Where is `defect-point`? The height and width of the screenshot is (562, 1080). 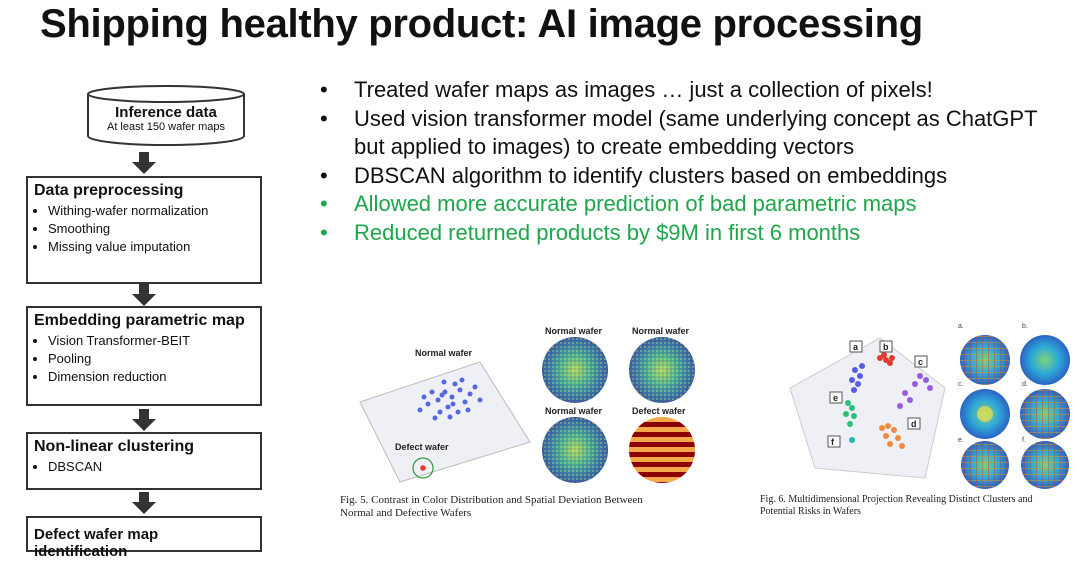
defect-point is located at coordinates (423, 468).